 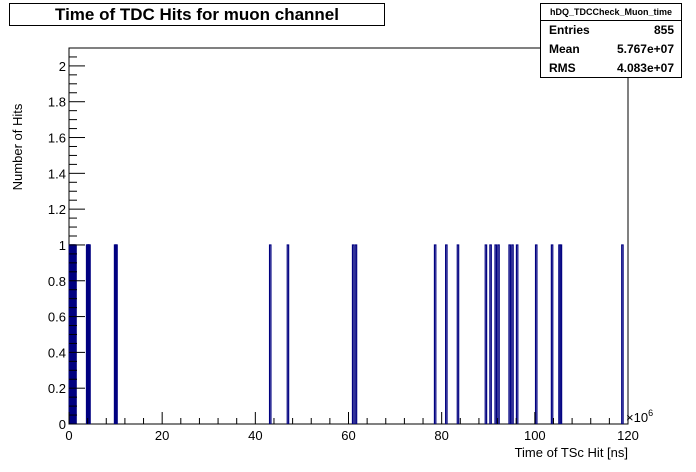 I want to click on stats-row-entries: Entries 855, so click(x=611, y=30).